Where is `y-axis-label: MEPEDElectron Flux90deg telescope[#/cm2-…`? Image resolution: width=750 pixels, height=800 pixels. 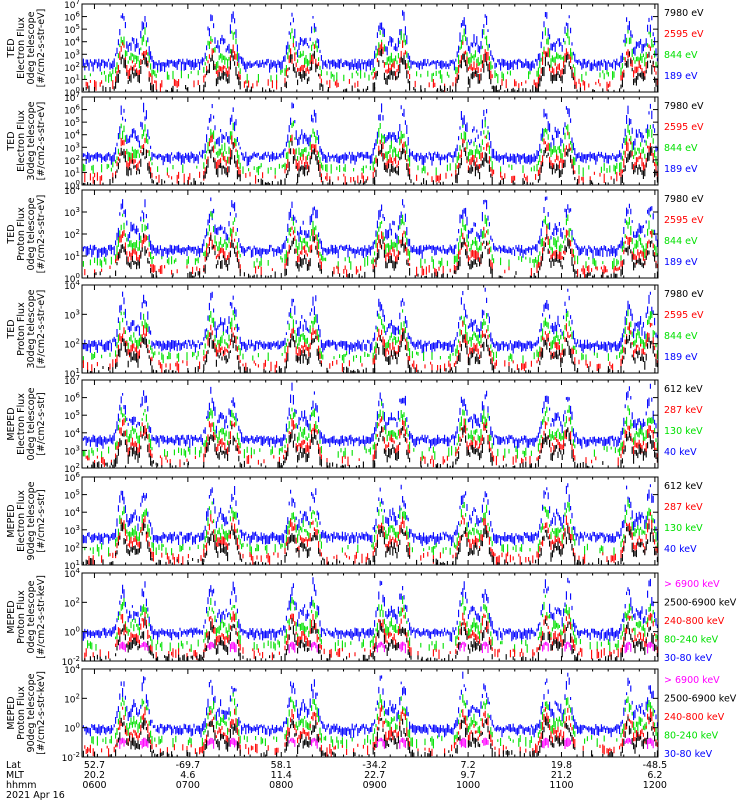 y-axis-label: MEPEDElectron Flux90deg telescope[#/cm2-… is located at coordinates (26, 520).